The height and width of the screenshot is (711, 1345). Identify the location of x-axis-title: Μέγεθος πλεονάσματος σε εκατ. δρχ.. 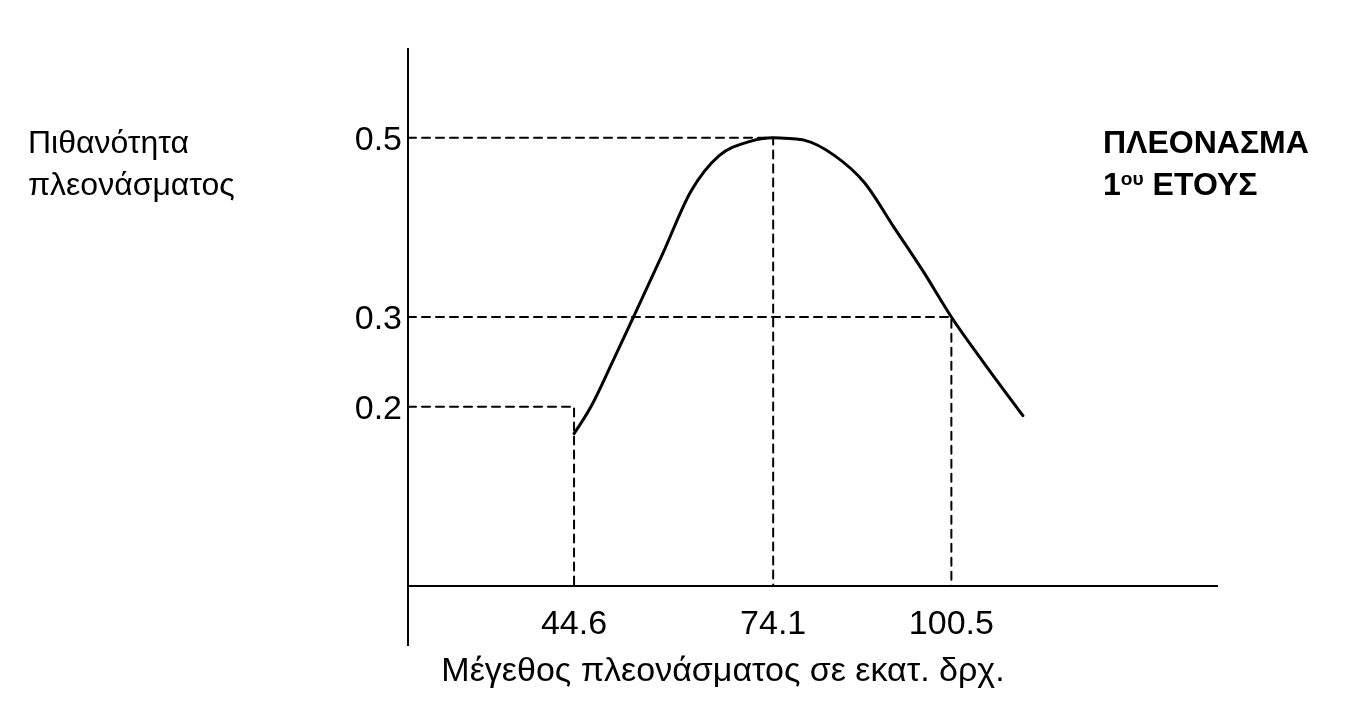
(723, 669).